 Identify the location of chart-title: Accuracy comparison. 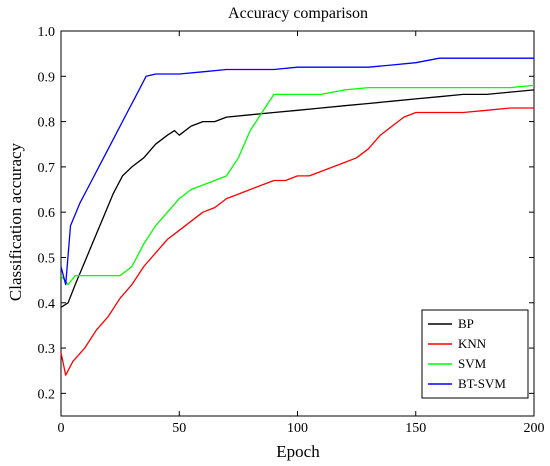
(298, 13).